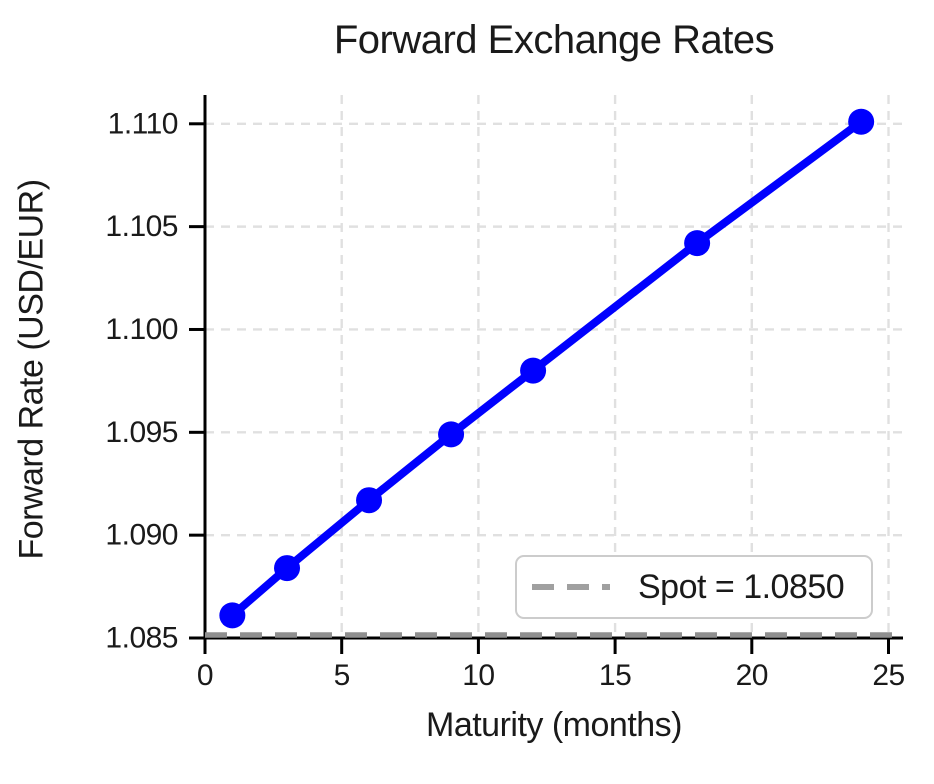  What do you see at coordinates (141, 535) in the screenshot?
I see `y-tick-label: 1.090` at bounding box center [141, 535].